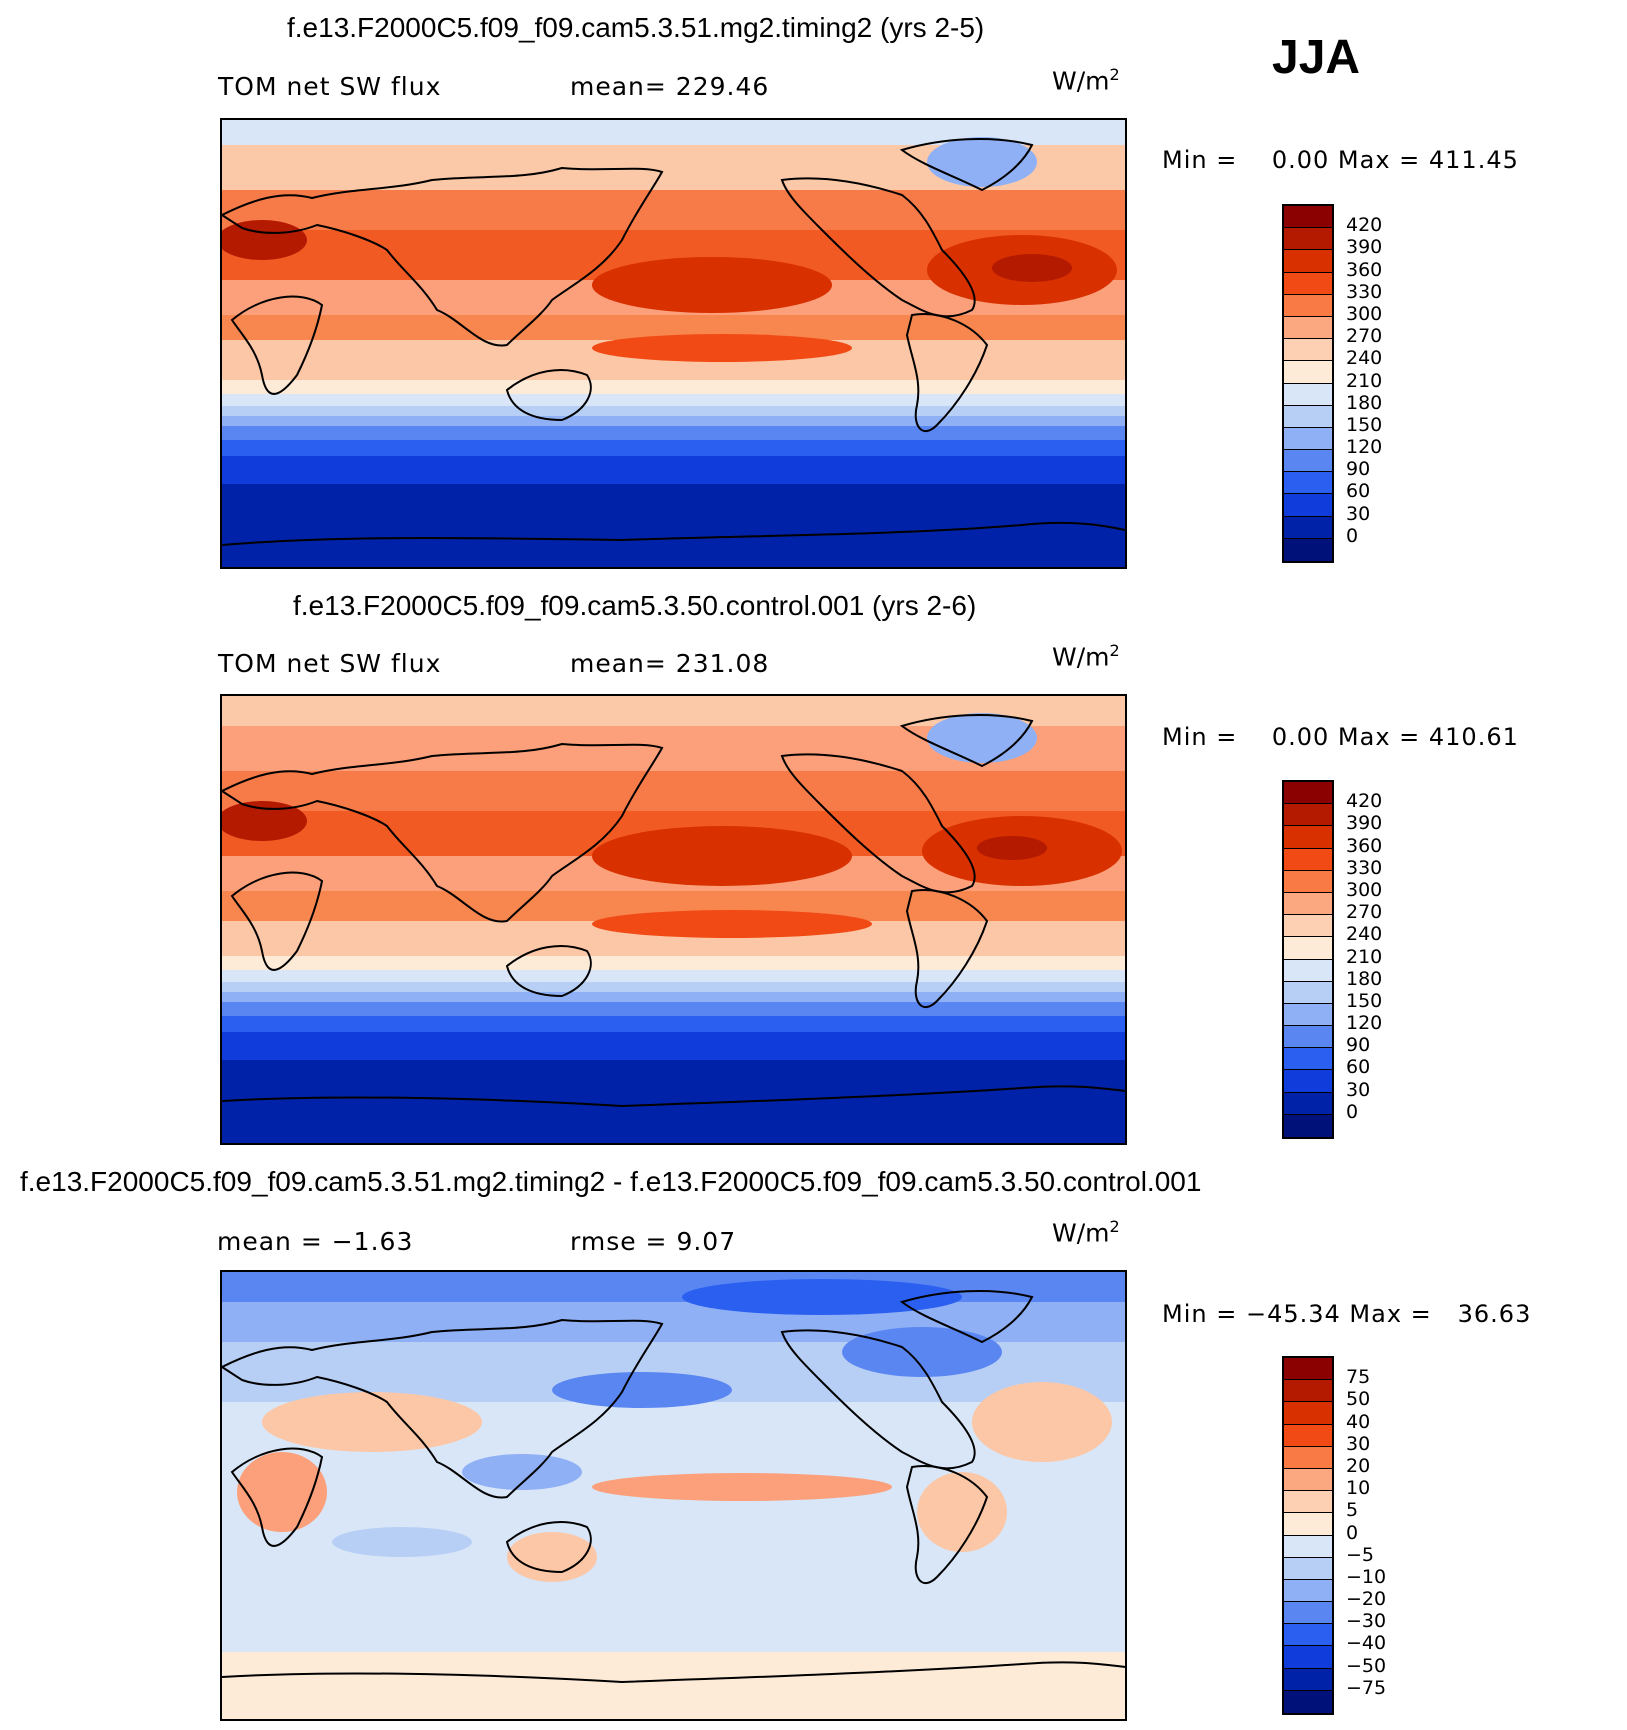 The image size is (1627, 1730). I want to click on colorbar-tick-label: 60, so click(1358, 1067).